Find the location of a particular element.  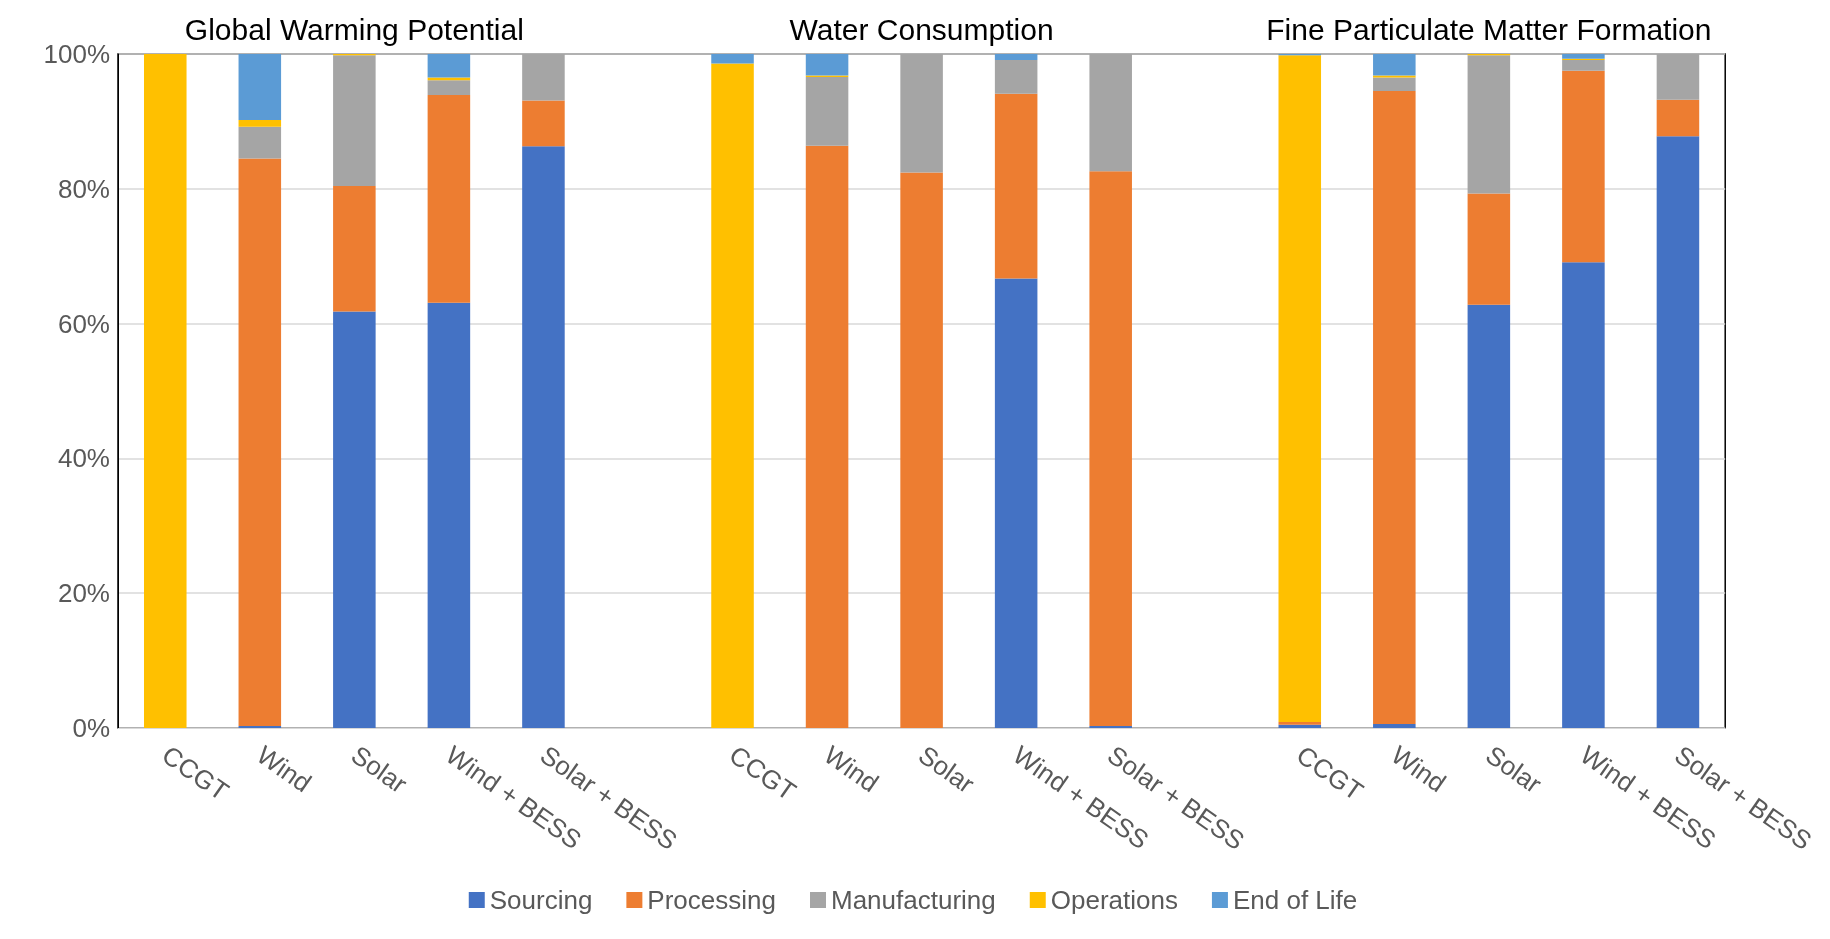

text: Water Consumption is located at coordinates (921, 29).